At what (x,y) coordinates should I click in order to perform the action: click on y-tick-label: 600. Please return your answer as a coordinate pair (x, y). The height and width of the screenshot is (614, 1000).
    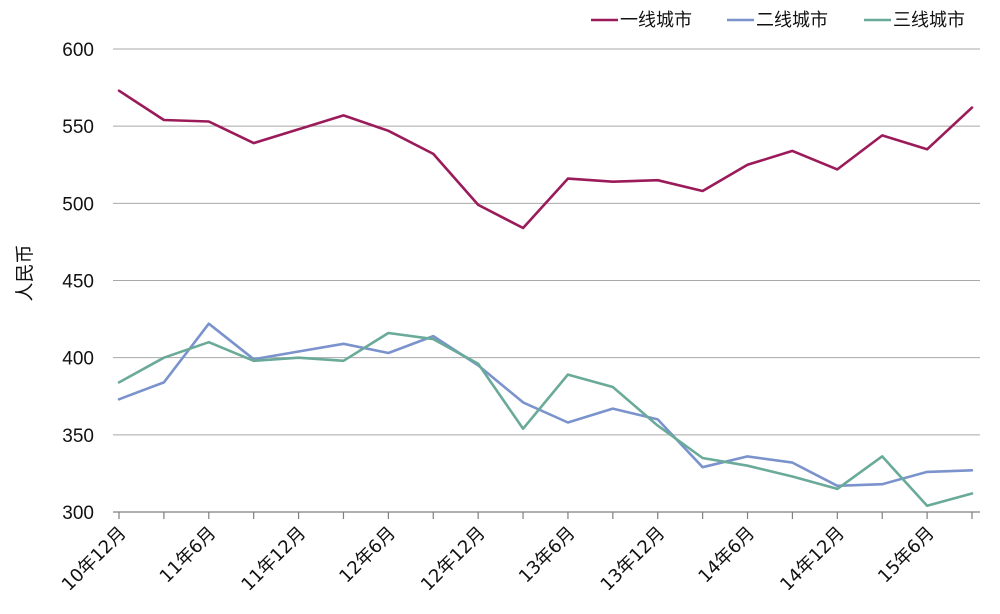
    Looking at the image, I should click on (78, 50).